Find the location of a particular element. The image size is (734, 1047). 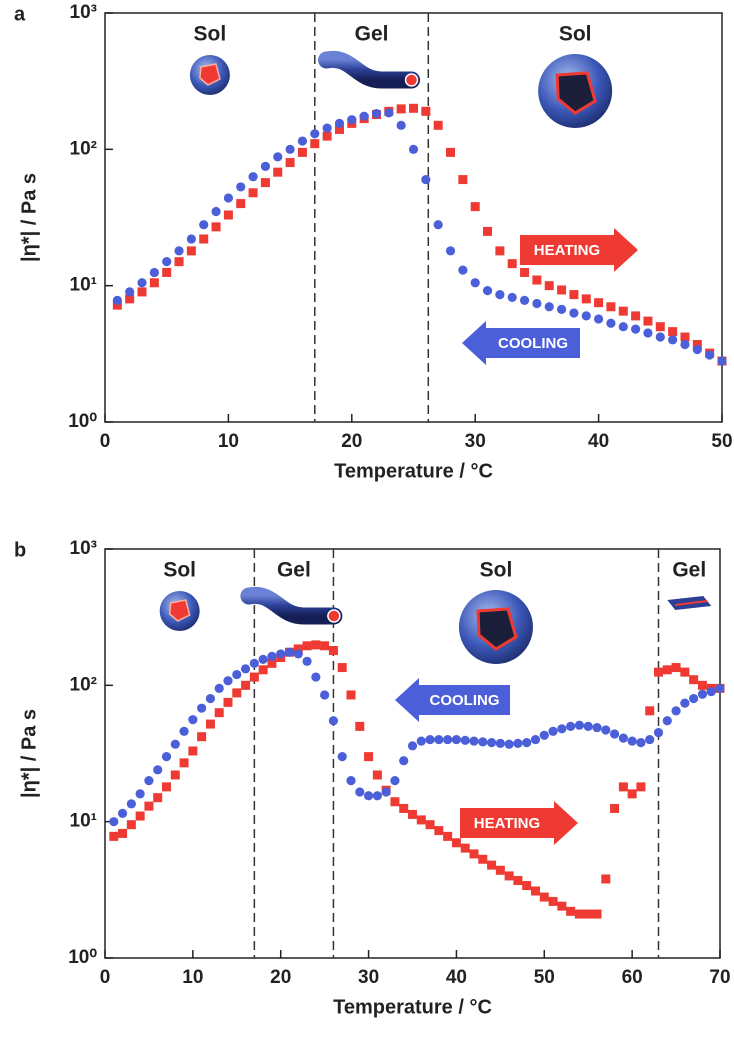

x-tick-label: 10 is located at coordinates (192, 977).